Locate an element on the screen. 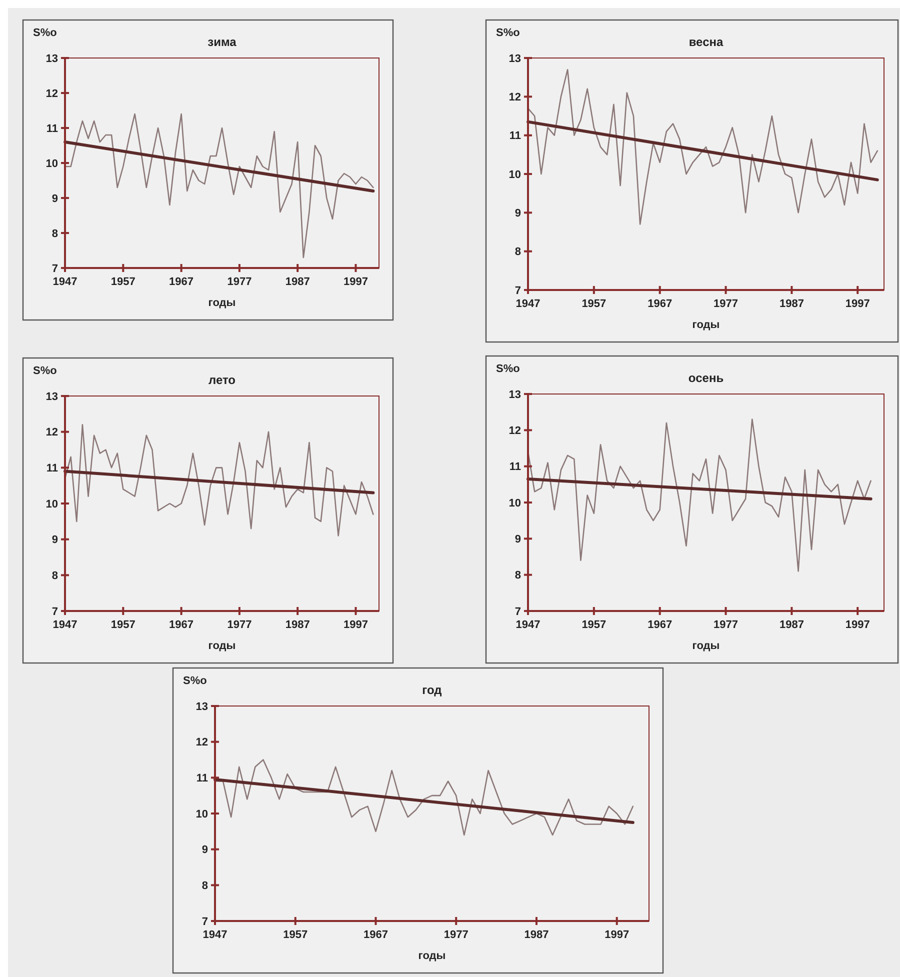 The width and height of the screenshot is (900, 977). chart-title: весна is located at coordinates (706, 42).